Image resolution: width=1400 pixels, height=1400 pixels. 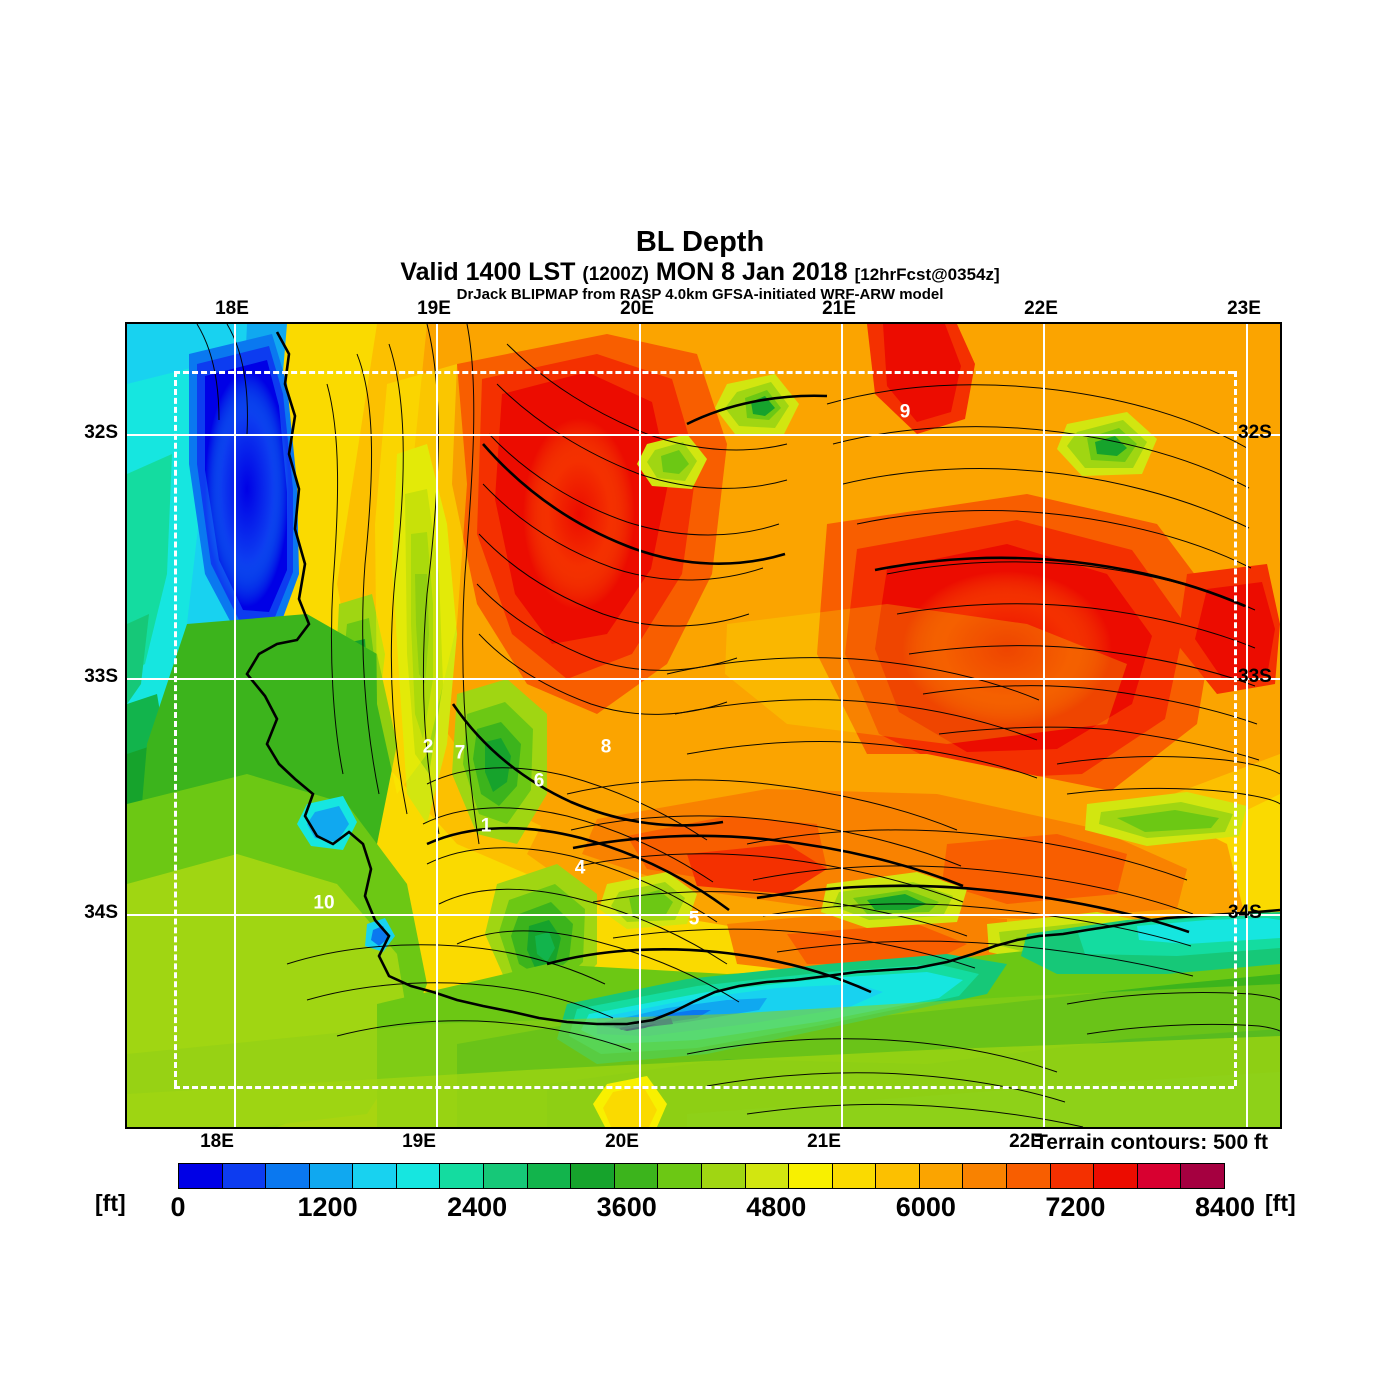 What do you see at coordinates (1168, 821) in the screenshot?
I see `region-belt-d3` at bounding box center [1168, 821].